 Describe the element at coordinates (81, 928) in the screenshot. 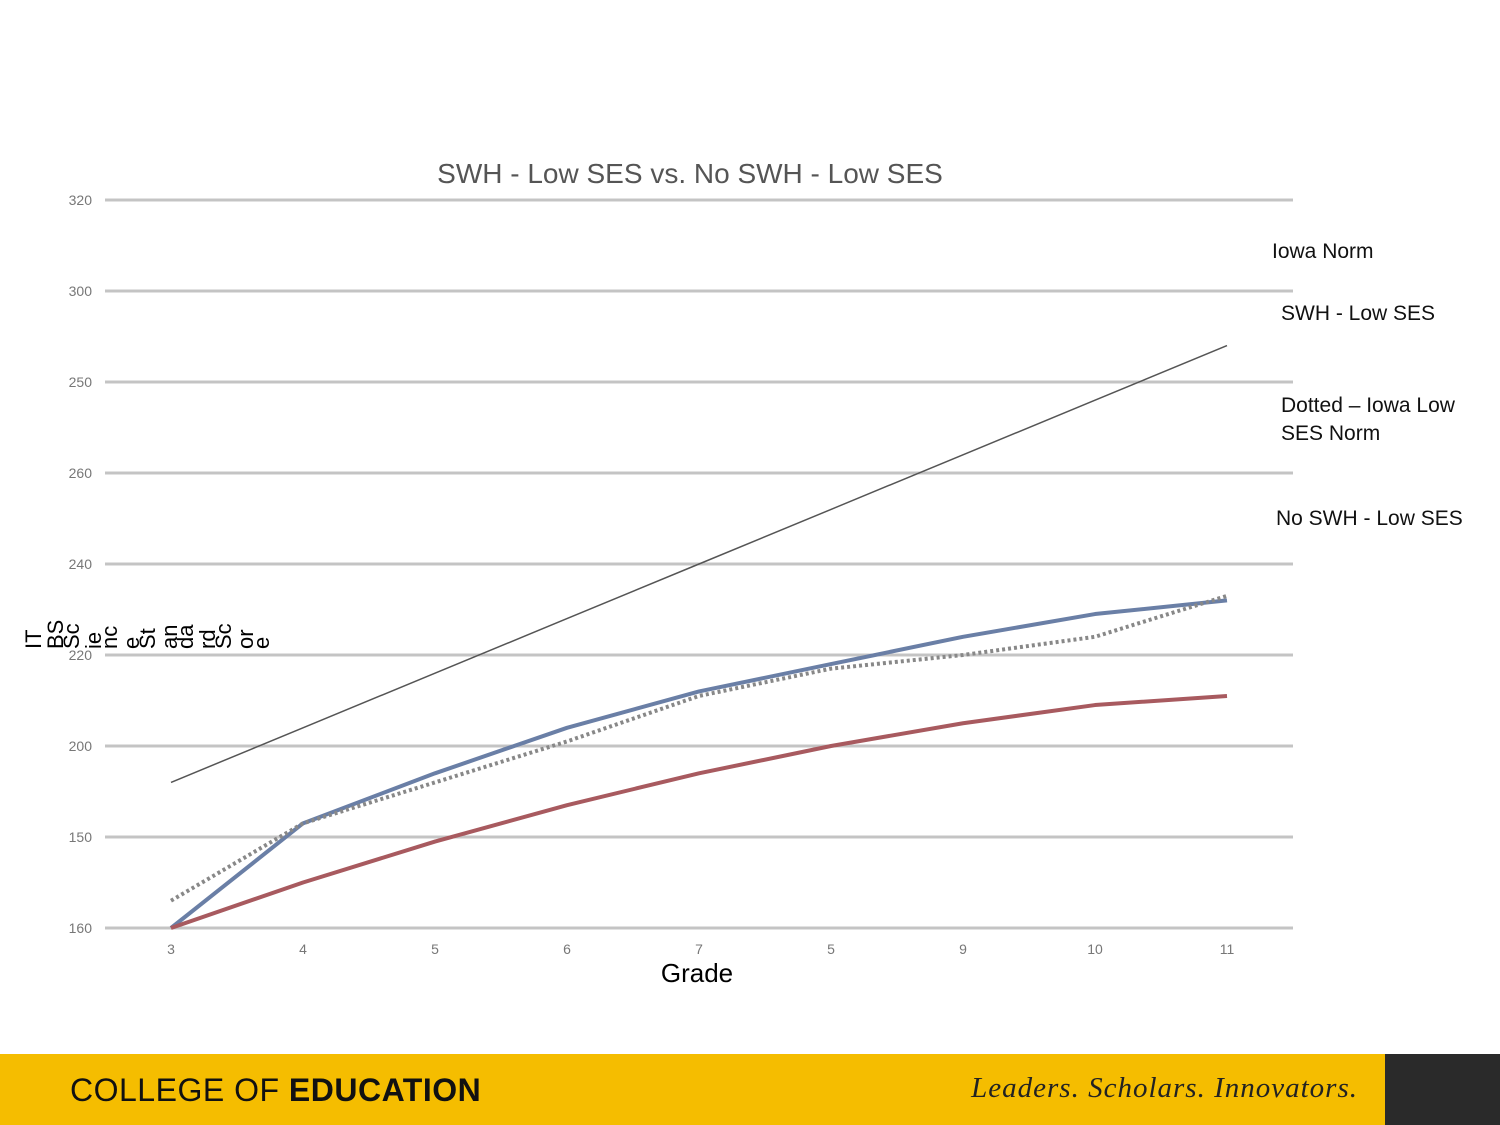

I see `y-tick-label: 160` at that location.